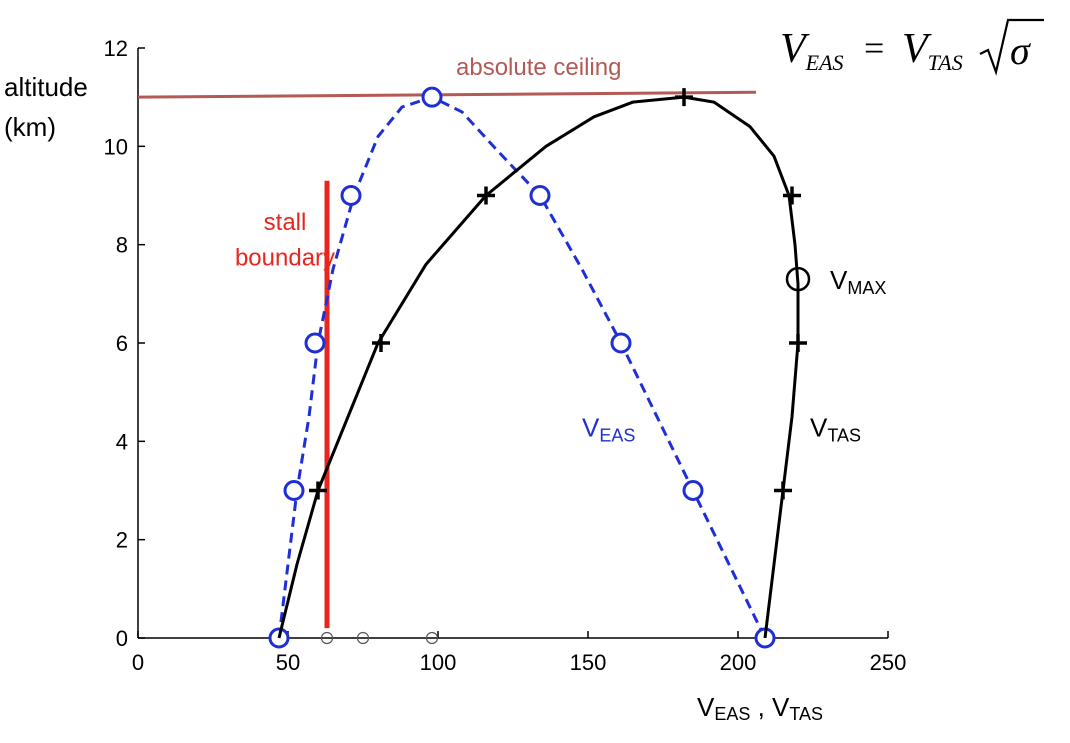 The height and width of the screenshot is (743, 1070). Describe the element at coordinates (116, 48) in the screenshot. I see `y-tick-label: 12` at that location.